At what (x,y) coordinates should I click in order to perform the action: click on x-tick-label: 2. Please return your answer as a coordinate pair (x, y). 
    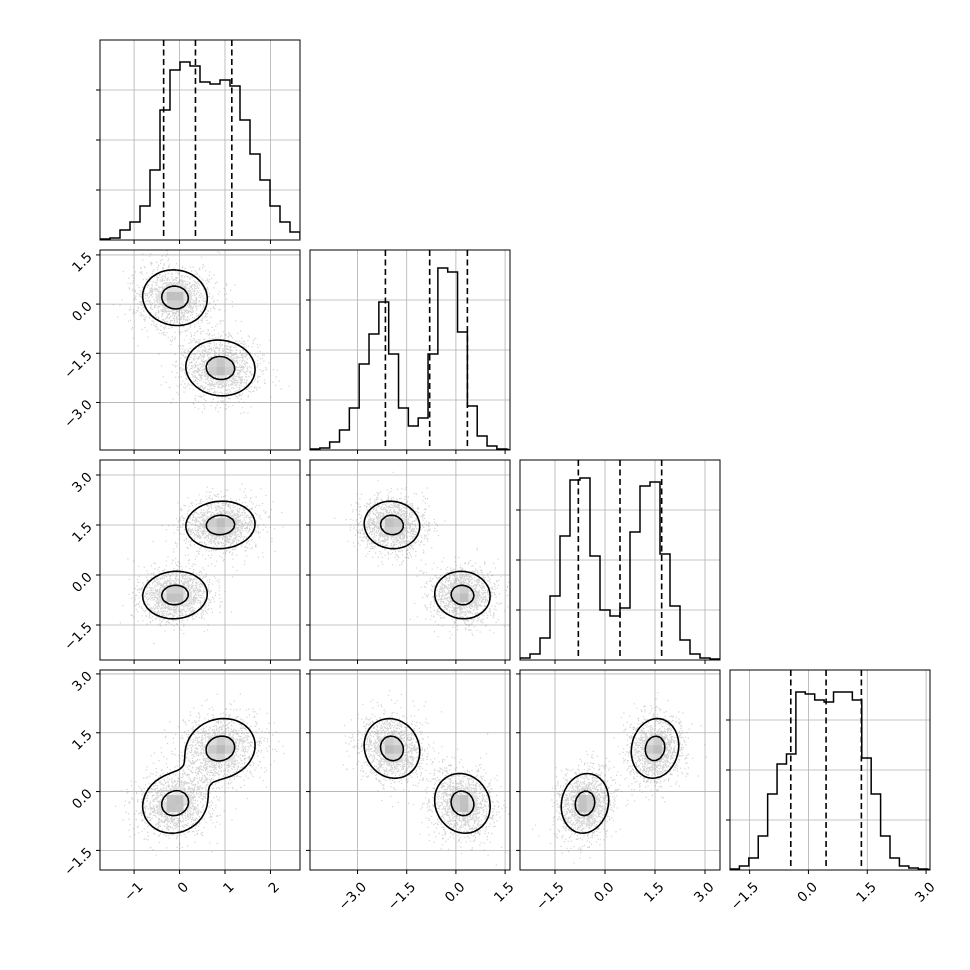
    Looking at the image, I should click on (274, 887).